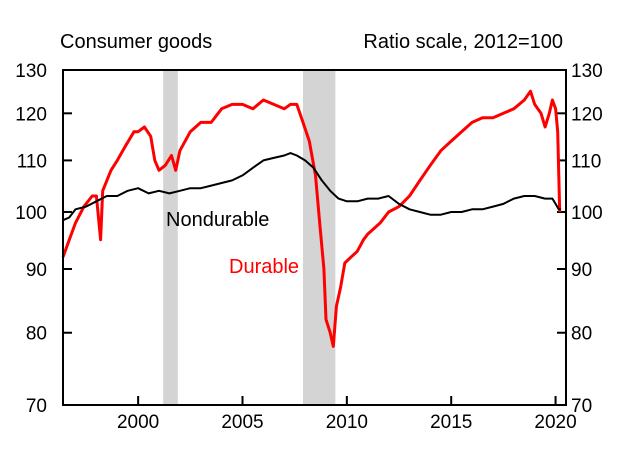 The height and width of the screenshot is (455, 640). Describe the element at coordinates (217, 220) in the screenshot. I see `series-label-nondurable: Nondurable` at that location.